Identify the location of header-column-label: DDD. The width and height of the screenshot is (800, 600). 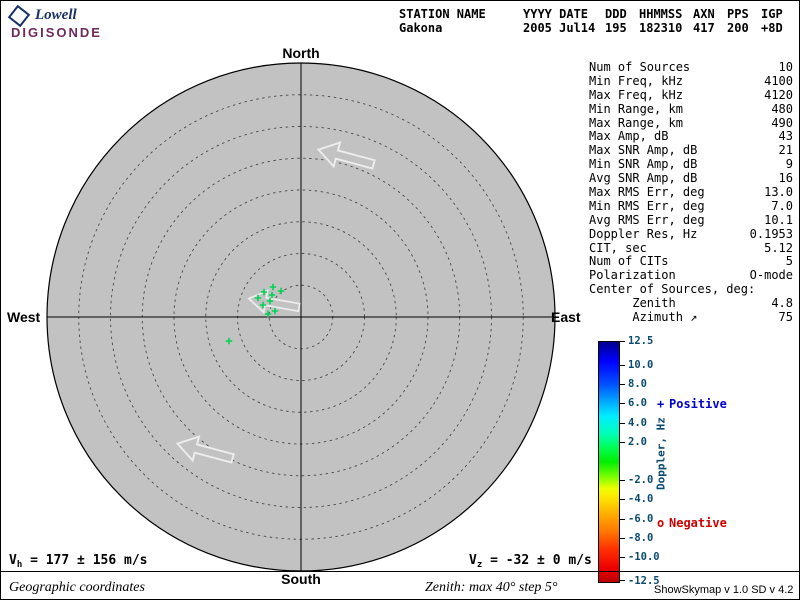
(616, 14).